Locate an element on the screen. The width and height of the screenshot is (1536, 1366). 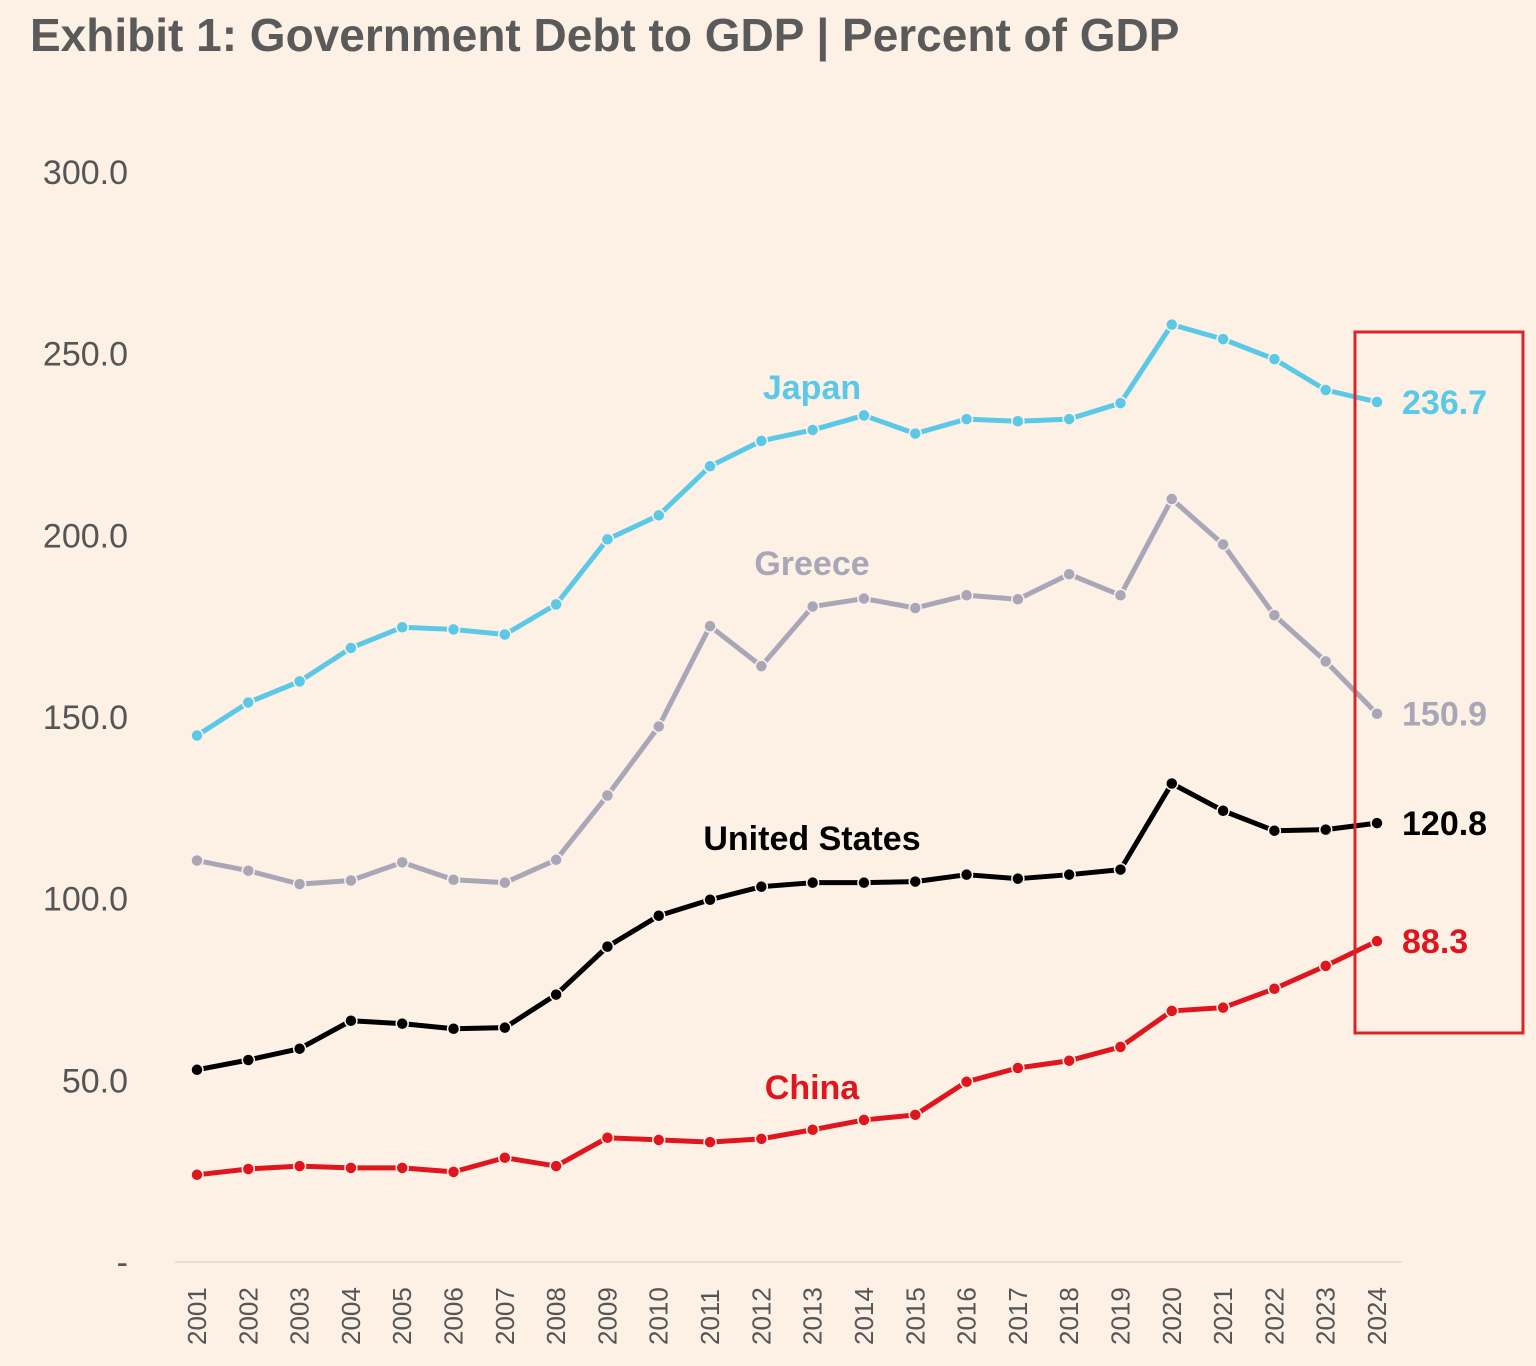
x-tick-label: 2007 is located at coordinates (505, 1316).